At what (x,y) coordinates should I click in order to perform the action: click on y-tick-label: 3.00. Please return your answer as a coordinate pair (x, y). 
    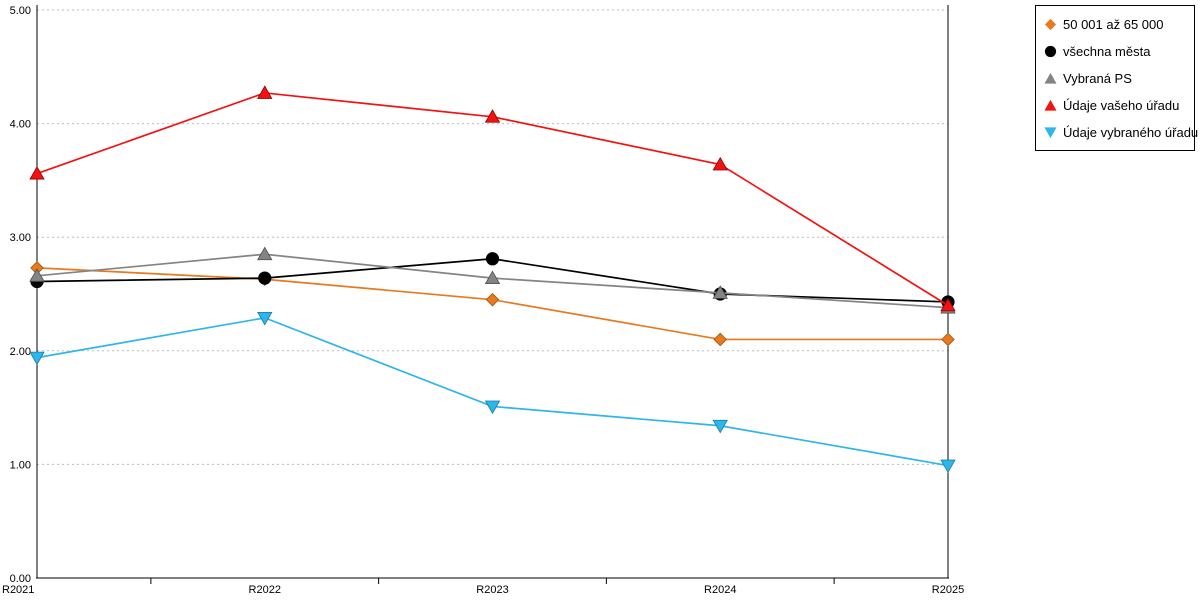
    Looking at the image, I should click on (20, 238).